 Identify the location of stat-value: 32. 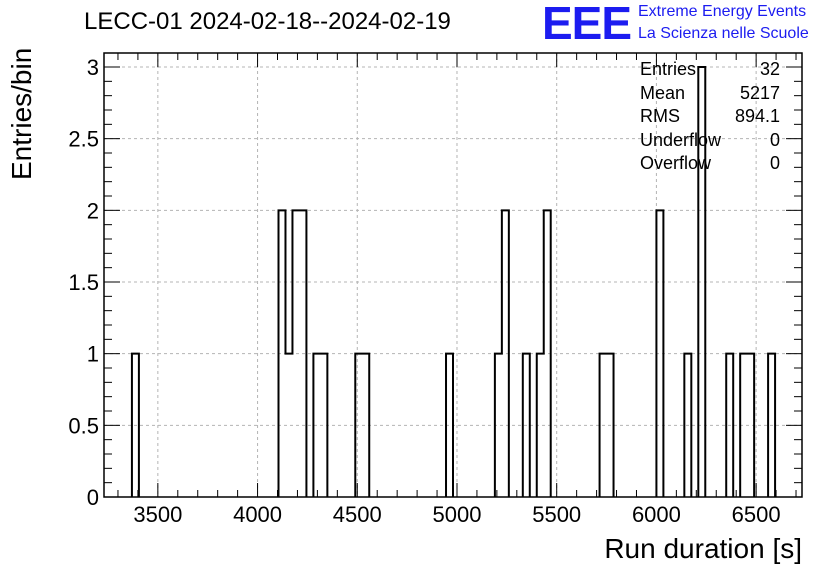
(769, 69).